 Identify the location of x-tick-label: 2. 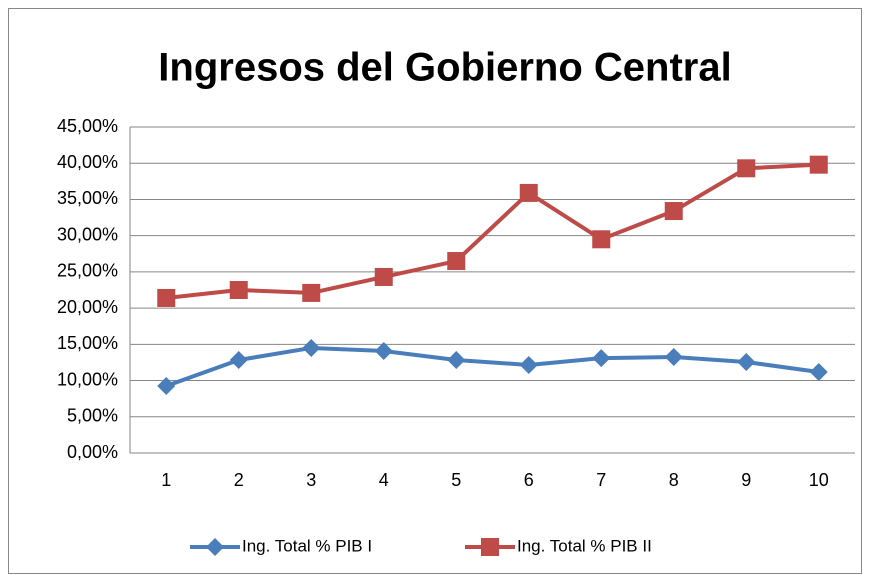
(239, 480).